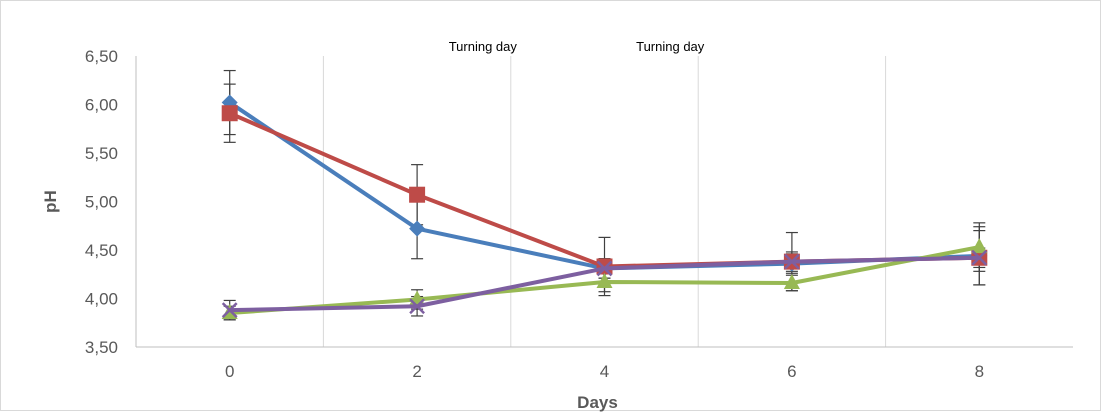  Describe the element at coordinates (101, 250) in the screenshot. I see `y-tick-label: 4,50` at that location.